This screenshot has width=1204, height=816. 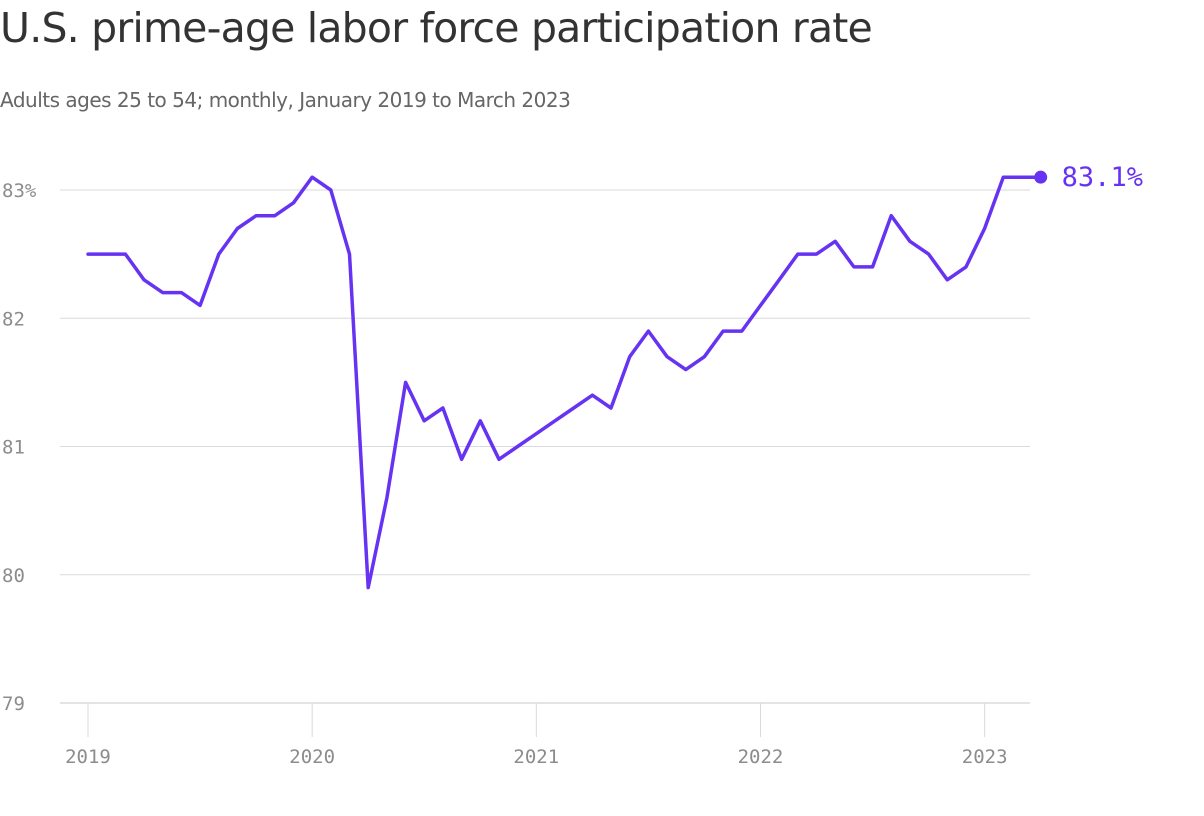 What do you see at coordinates (13, 319) in the screenshot?
I see `y-tick-label: 82` at bounding box center [13, 319].